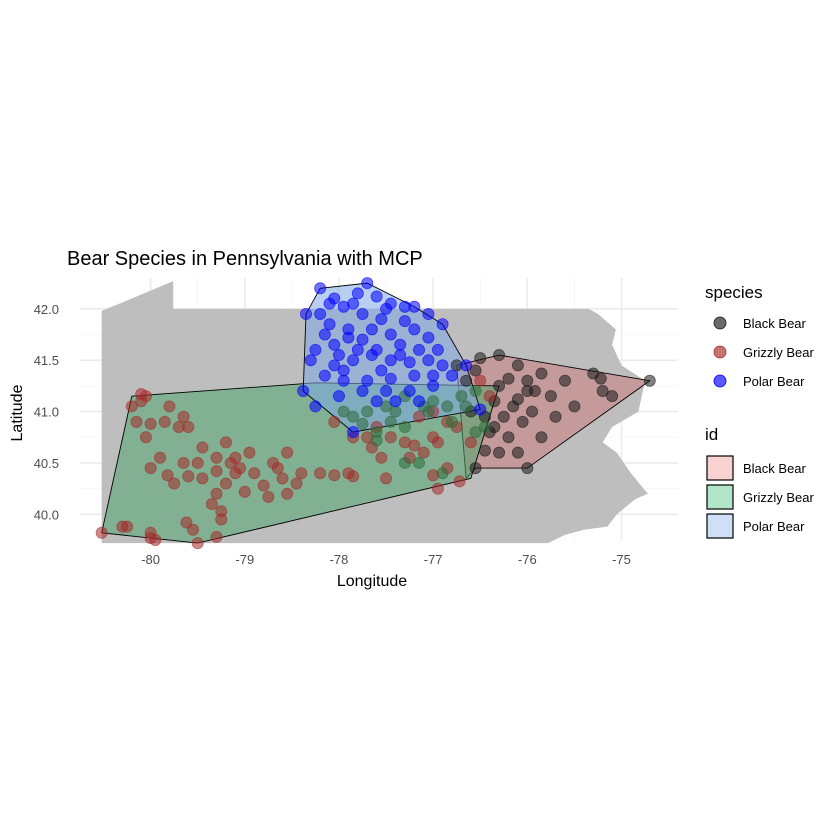  What do you see at coordinates (372, 581) in the screenshot?
I see `x-axis-label: Longitude` at bounding box center [372, 581].